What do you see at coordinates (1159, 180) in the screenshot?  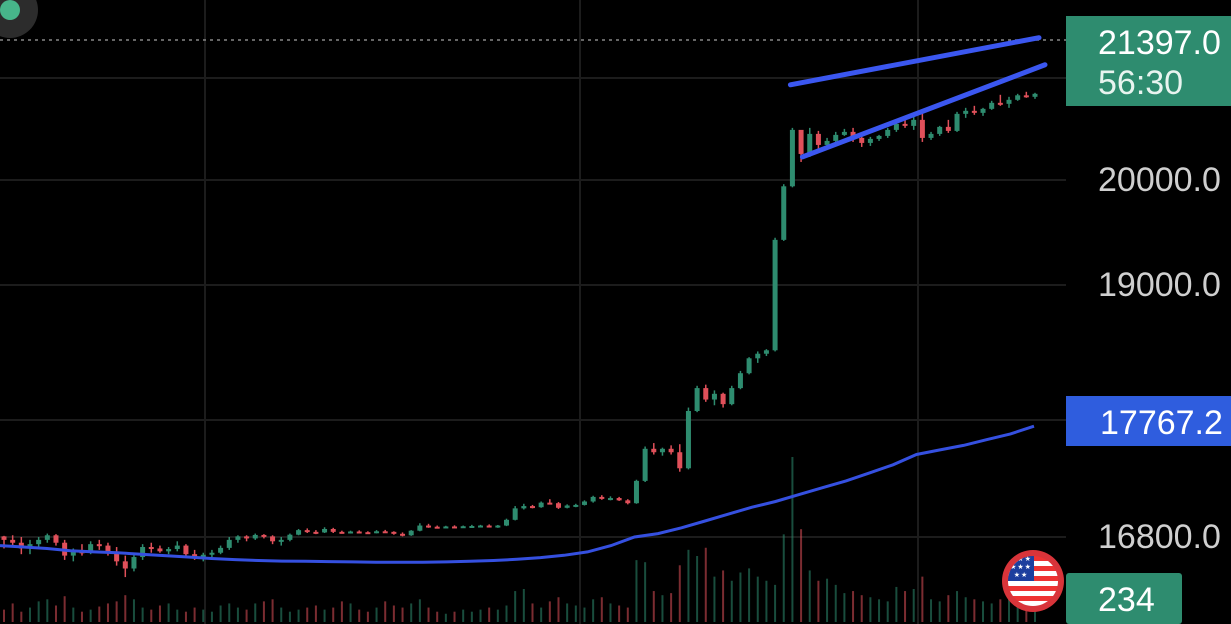 I see `y-tick-label: 20000.0` at bounding box center [1159, 180].